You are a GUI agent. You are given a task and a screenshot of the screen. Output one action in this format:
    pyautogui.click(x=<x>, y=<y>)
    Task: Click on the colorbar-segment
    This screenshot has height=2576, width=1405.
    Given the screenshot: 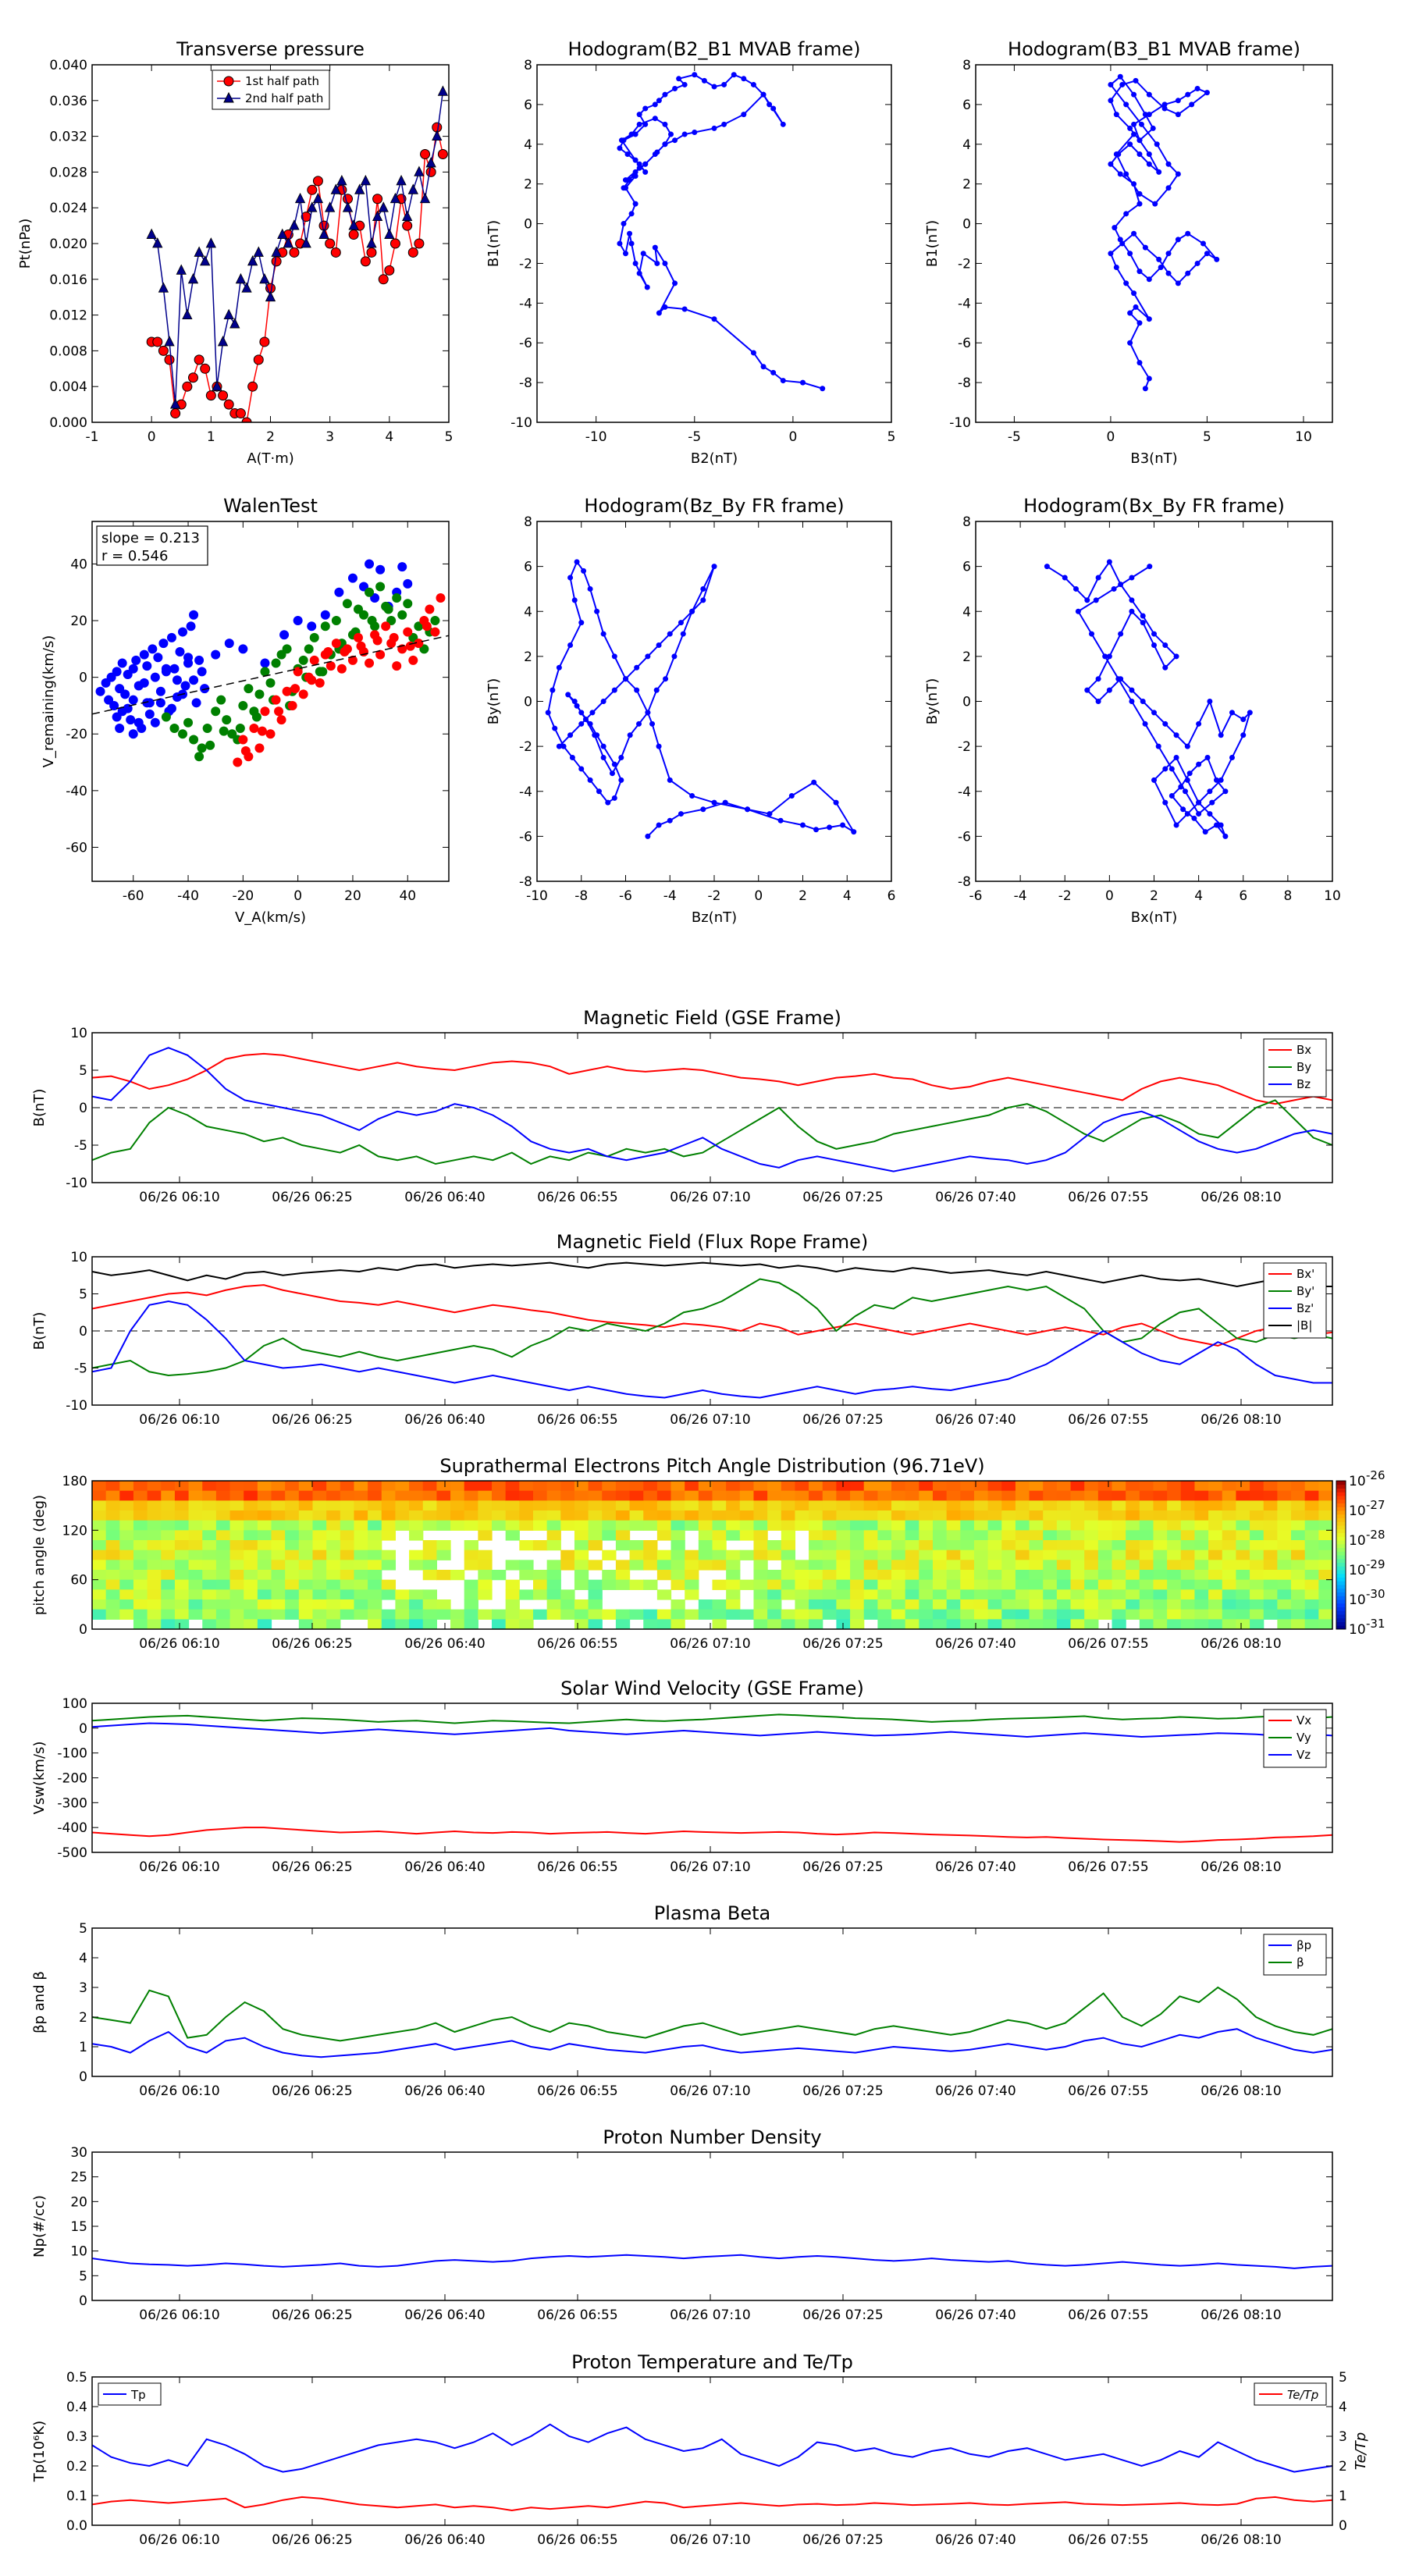 What is the action you would take?
    pyautogui.click(x=1341, y=1583)
    